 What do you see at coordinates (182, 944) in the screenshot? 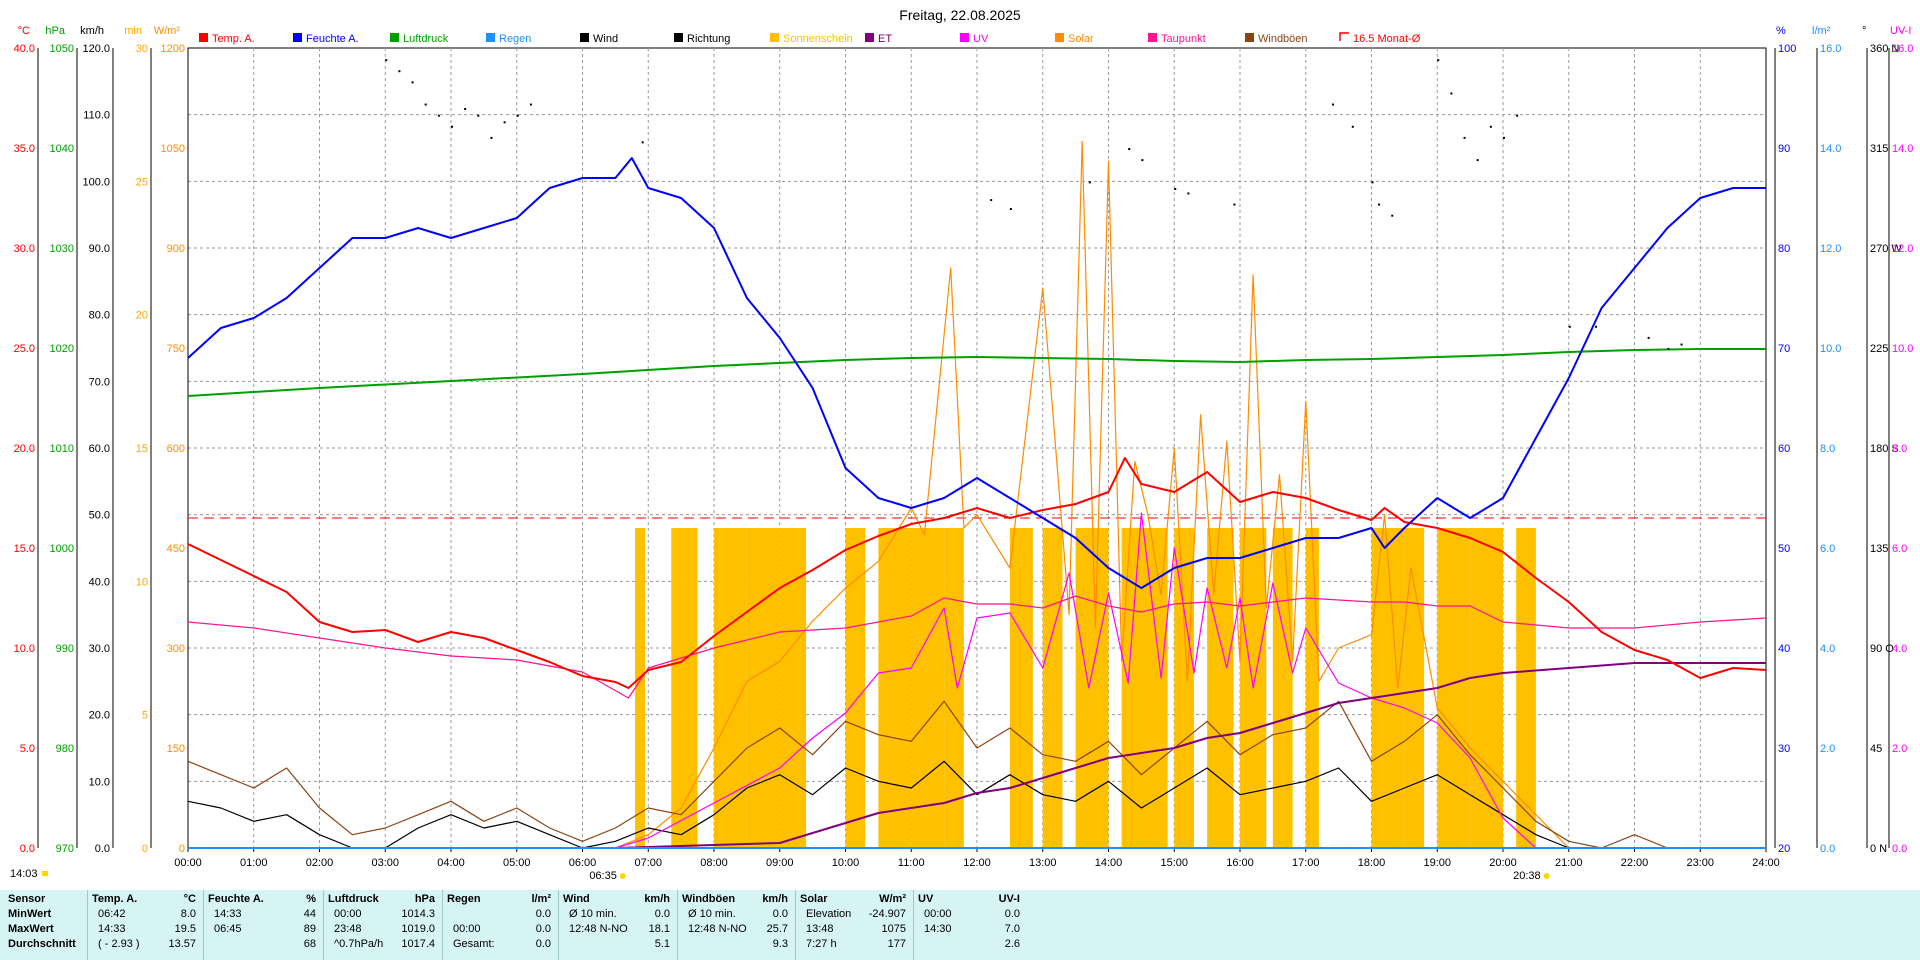
I see `stats-value: 13.57` at bounding box center [182, 944].